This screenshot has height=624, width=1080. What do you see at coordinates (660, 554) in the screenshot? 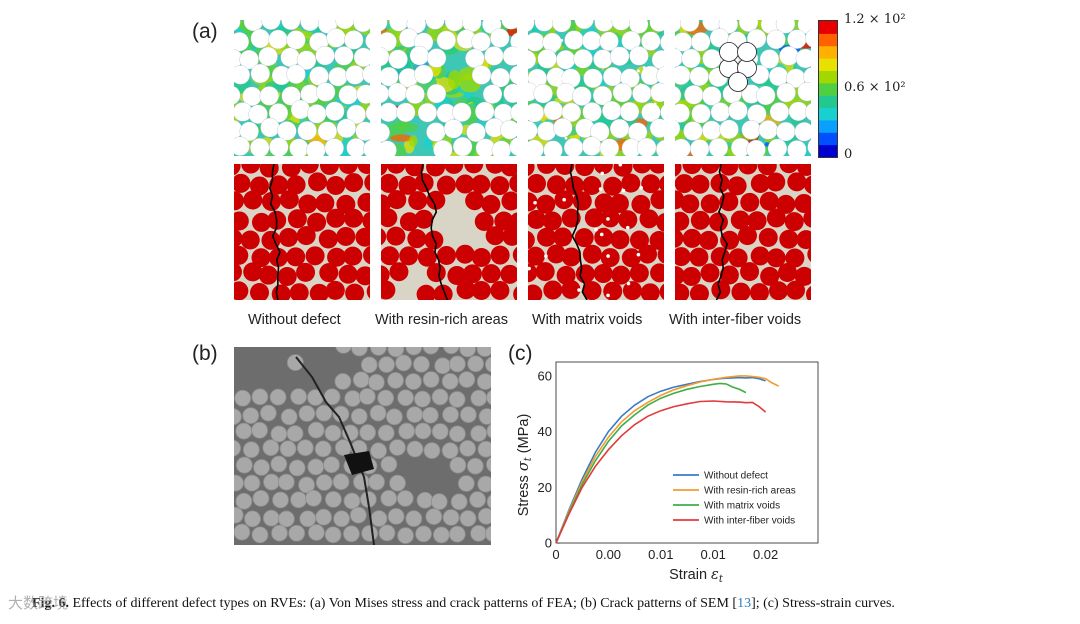
I see `x-tick-label: 0.01` at bounding box center [660, 554].